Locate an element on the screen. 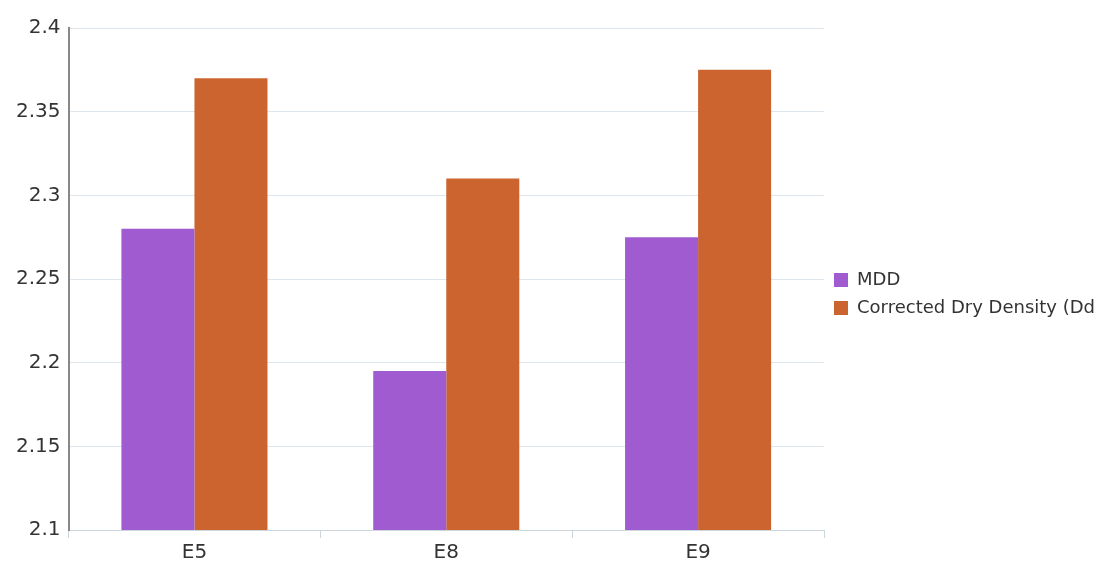 The image size is (1110, 579). legend-label: MDD is located at coordinates (879, 278).